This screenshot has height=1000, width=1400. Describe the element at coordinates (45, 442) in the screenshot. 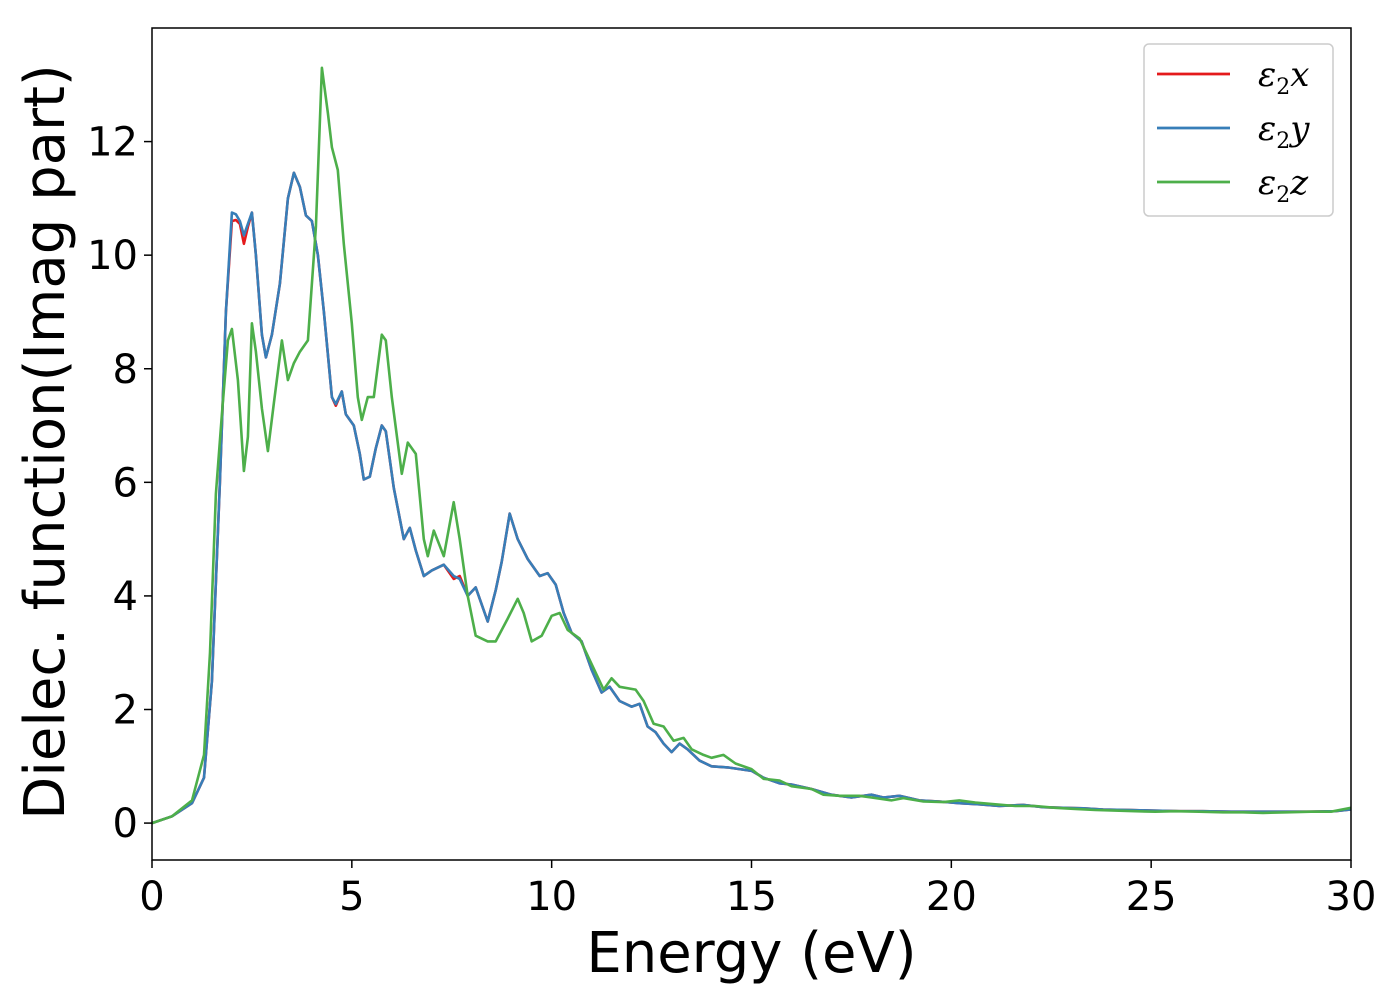

I see `y-axis-title: Dielec. function(Imag part)` at that location.